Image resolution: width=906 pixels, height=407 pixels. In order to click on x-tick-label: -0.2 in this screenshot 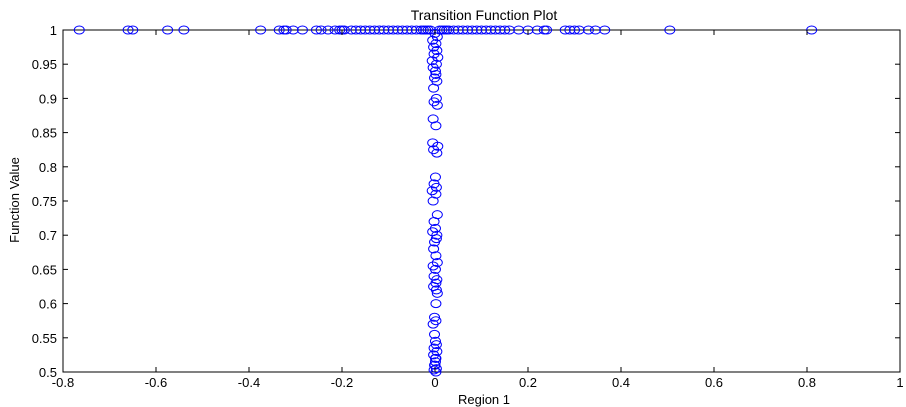, I will do `click(342, 382)`.